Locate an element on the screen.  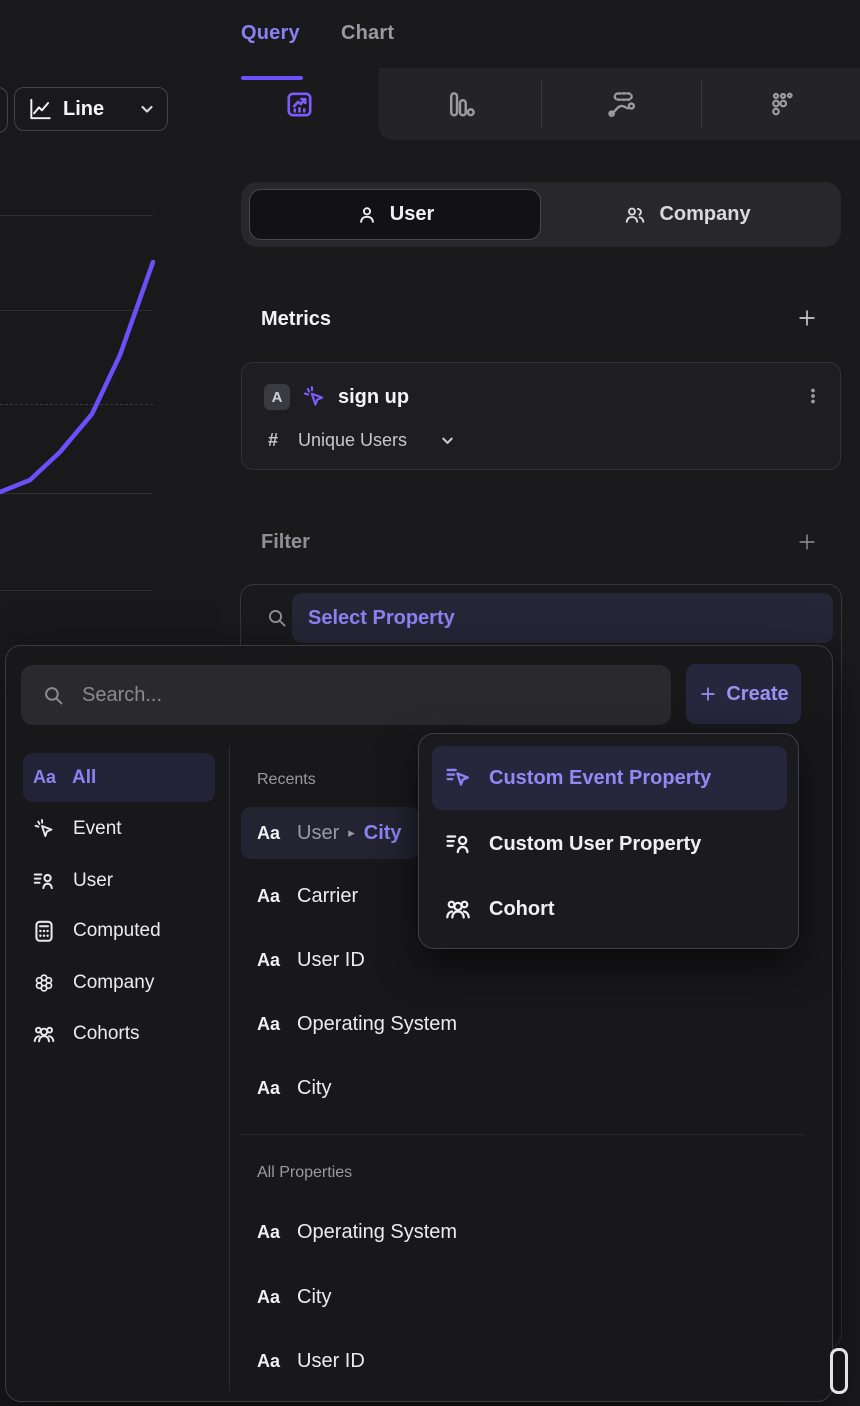
tab-chart: Chart is located at coordinates (368, 33).